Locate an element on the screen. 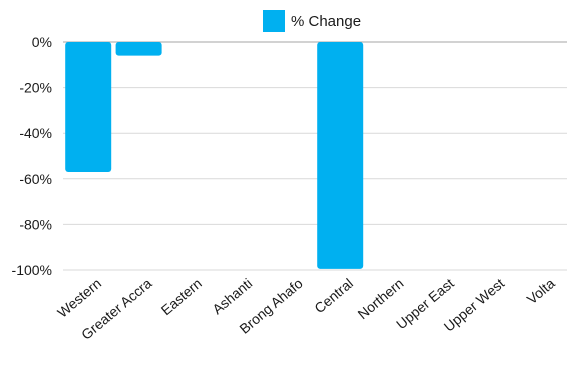  x-tick-label: Eastern is located at coordinates (181, 296).